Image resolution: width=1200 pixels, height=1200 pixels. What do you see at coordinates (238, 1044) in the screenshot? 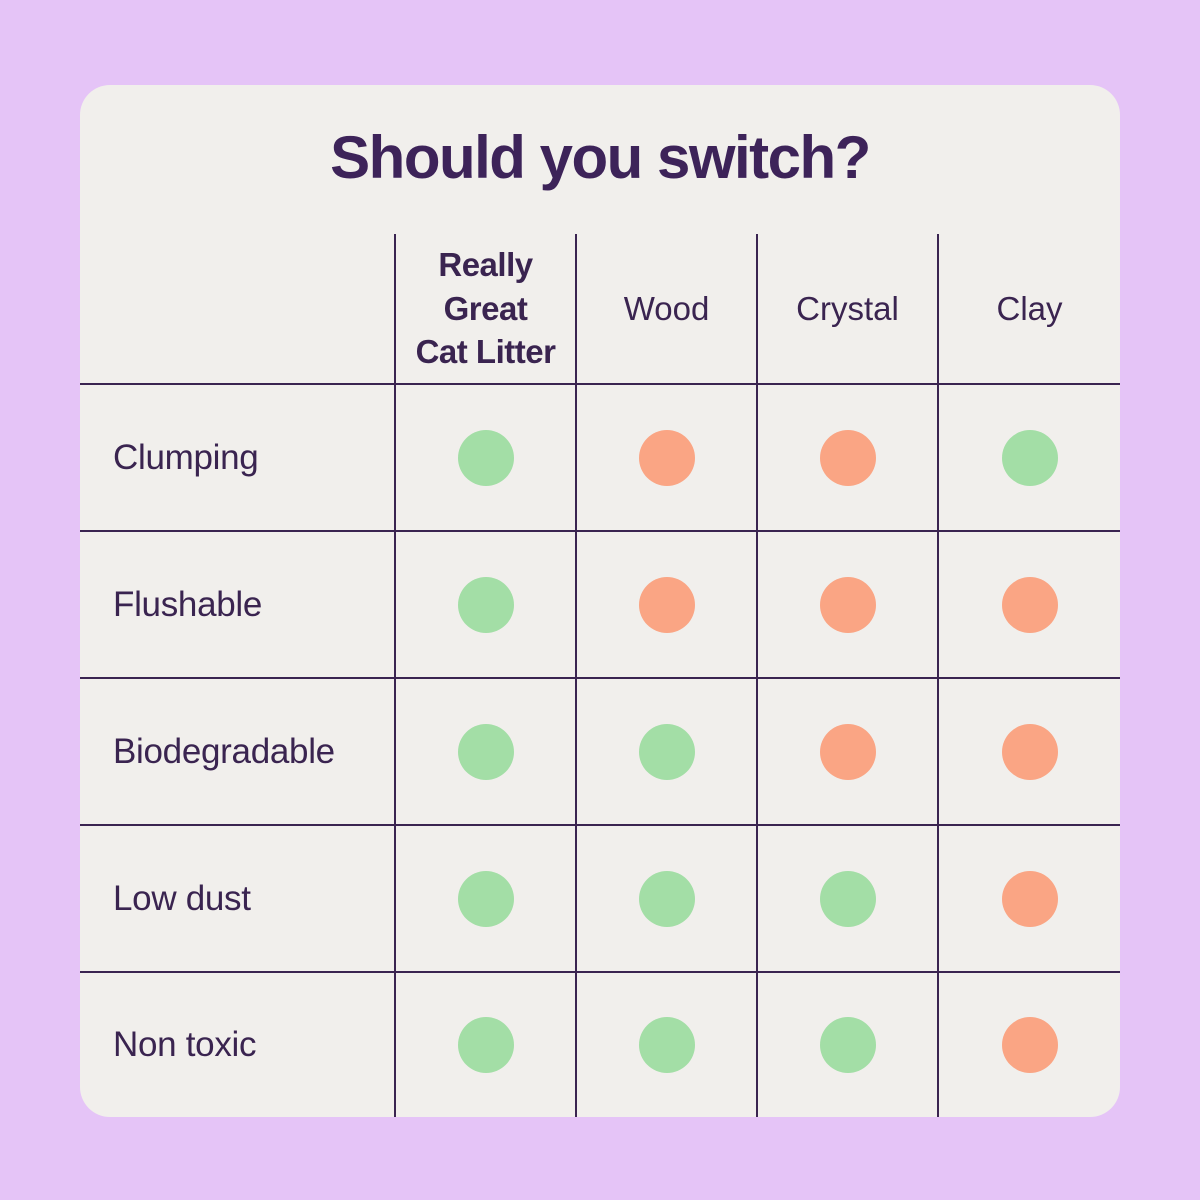
I see `row-label-non-toxic: Non toxic` at bounding box center [238, 1044].